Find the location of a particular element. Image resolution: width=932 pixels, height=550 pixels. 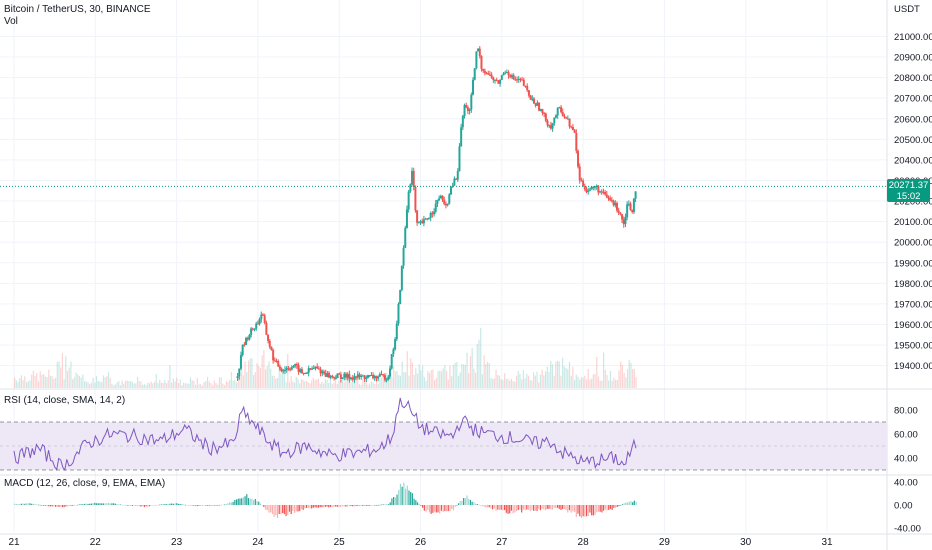

rsi-pane: 80.00 60.00 40.00 is located at coordinates (459, 434).